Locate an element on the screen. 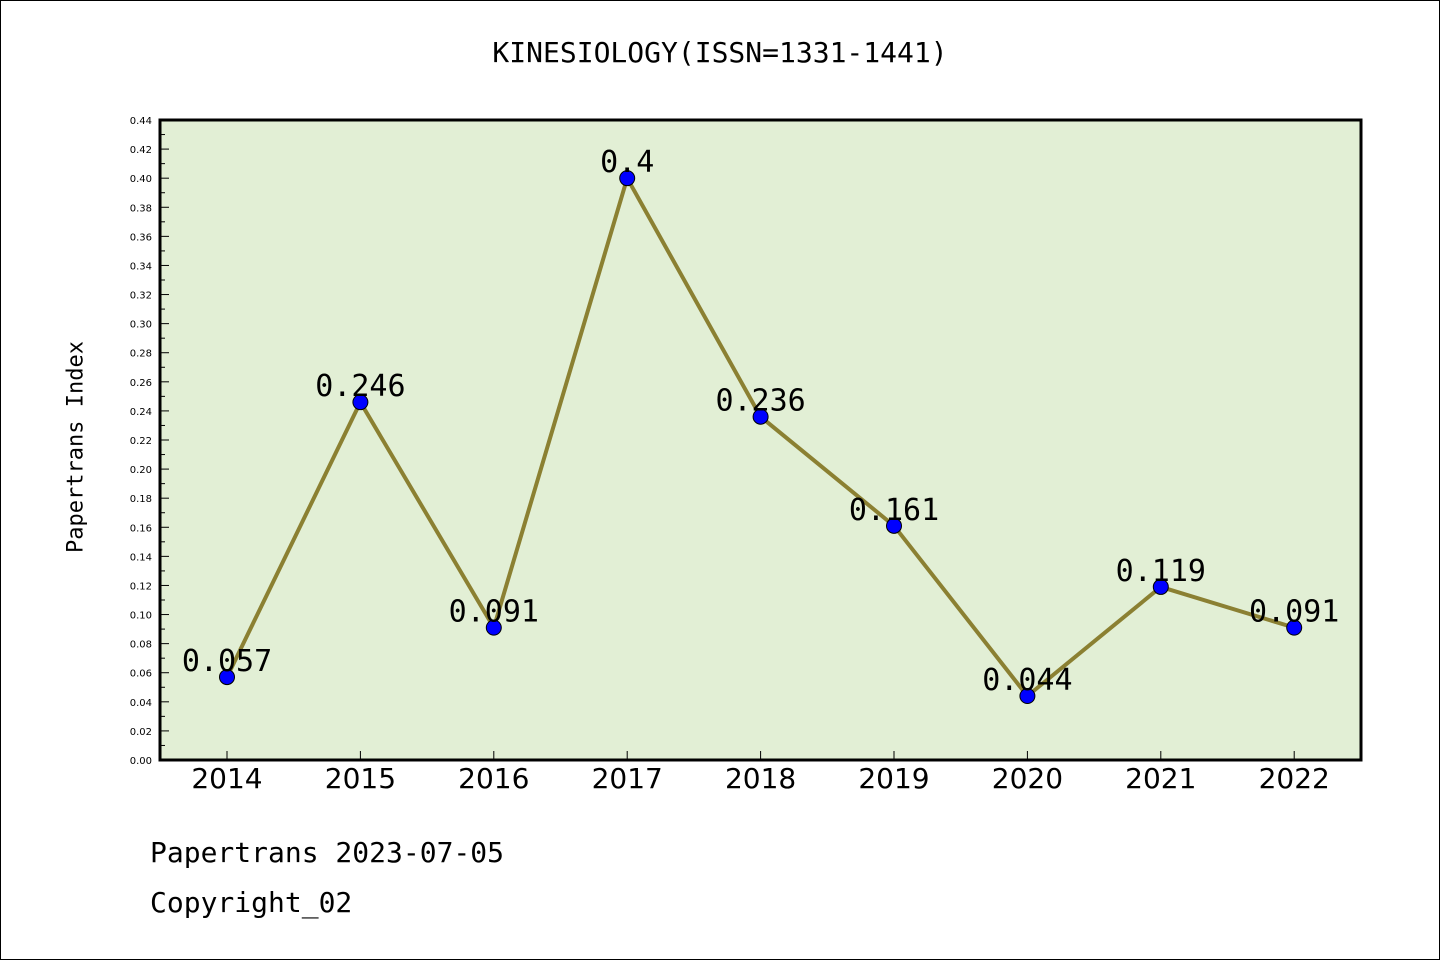  x-tick-label: 2020 is located at coordinates (1027, 778).